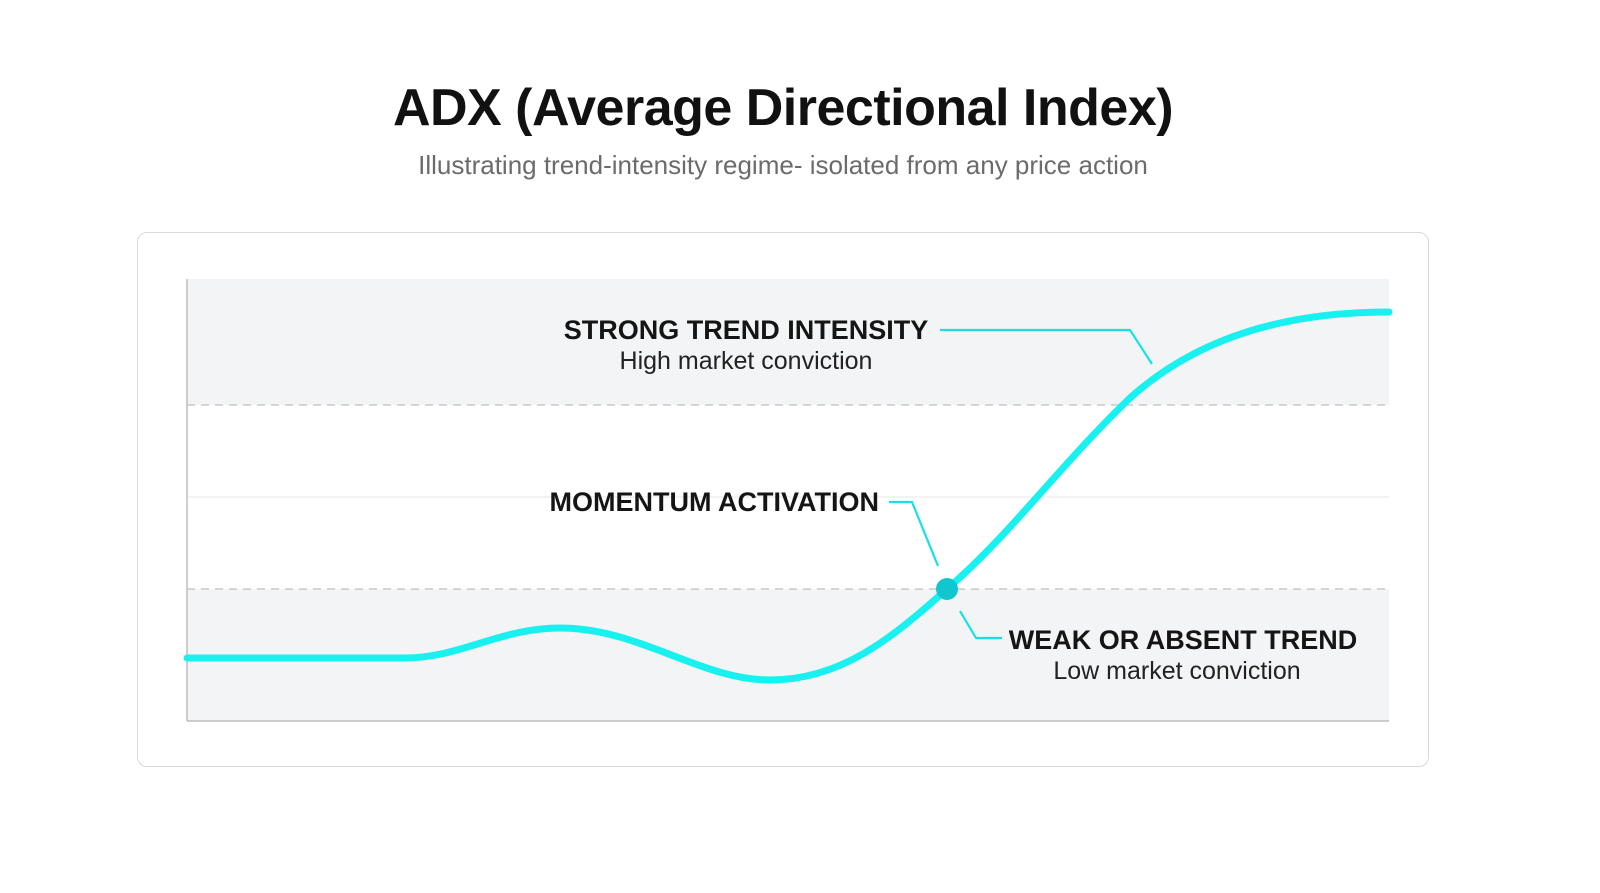  Describe the element at coordinates (947, 589) in the screenshot. I see `activation-point-marker` at that location.